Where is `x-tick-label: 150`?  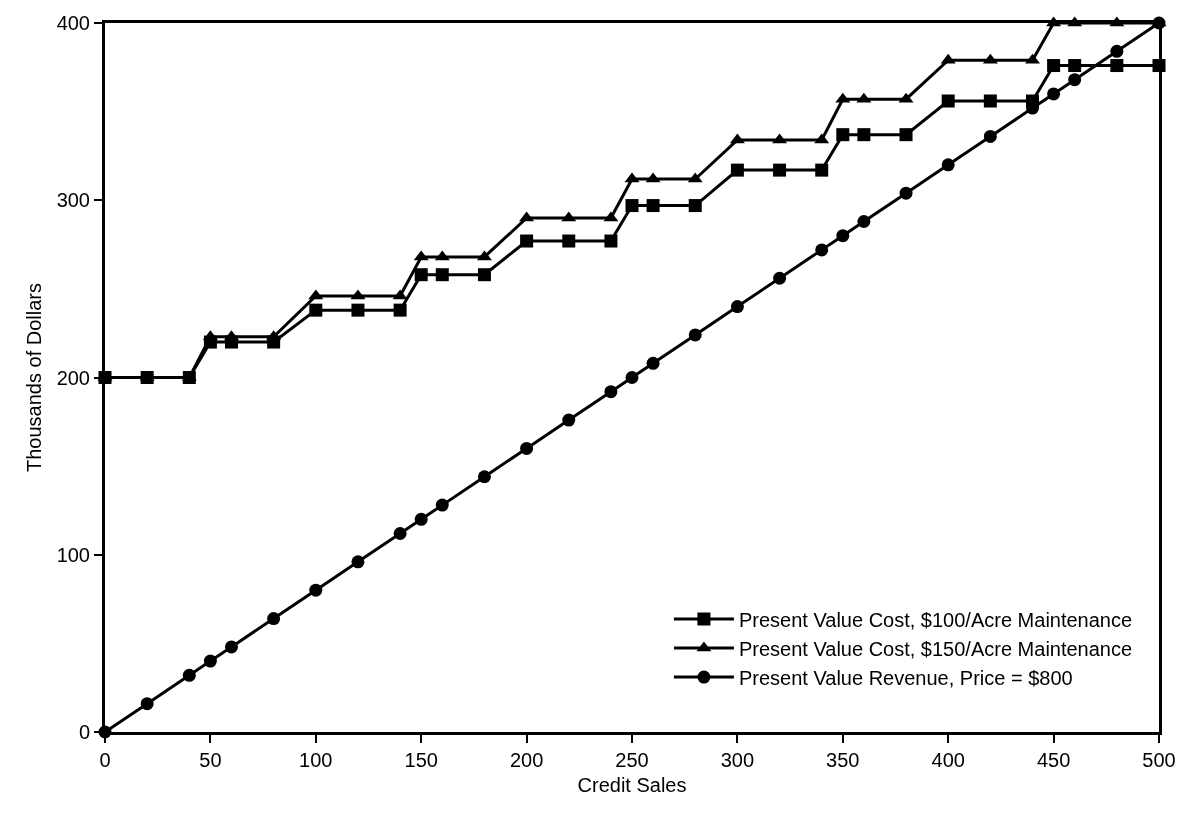 x-tick-label: 150 is located at coordinates (421, 760).